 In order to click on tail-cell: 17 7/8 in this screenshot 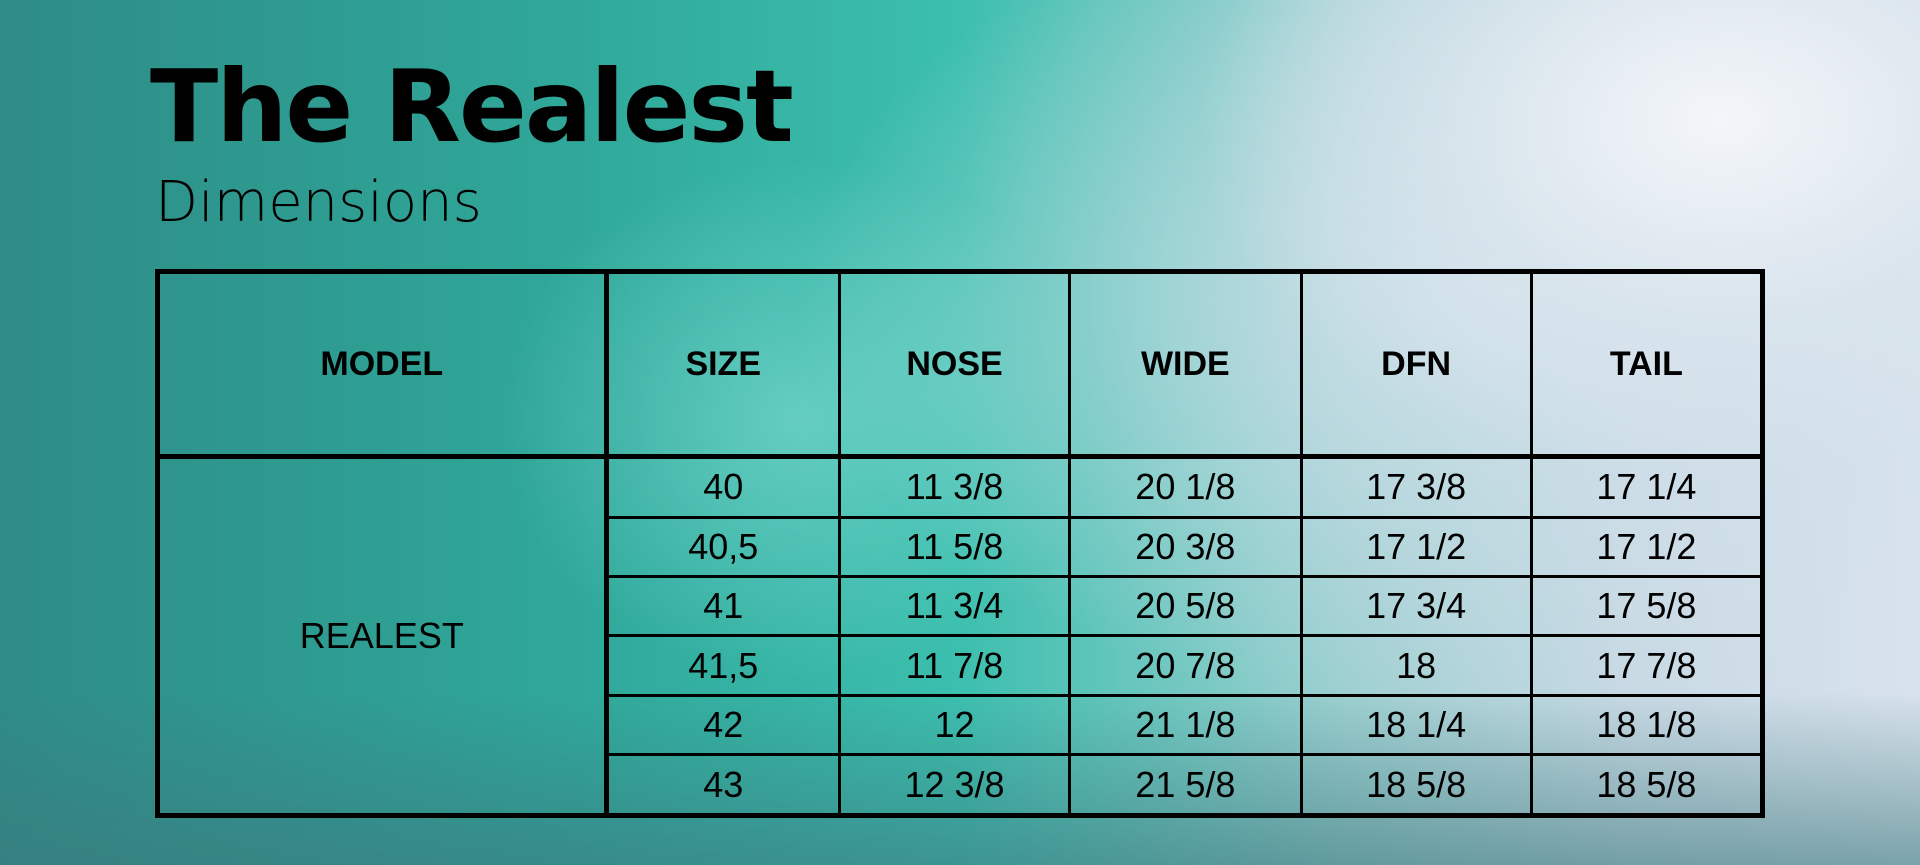, I will do `click(1647, 665)`.